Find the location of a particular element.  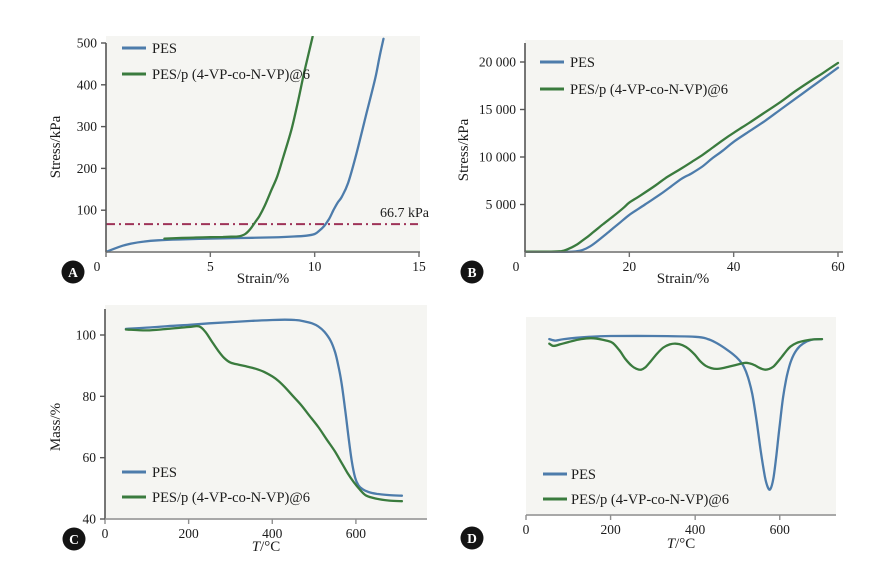

x-tick-label: 40 is located at coordinates (734, 266).